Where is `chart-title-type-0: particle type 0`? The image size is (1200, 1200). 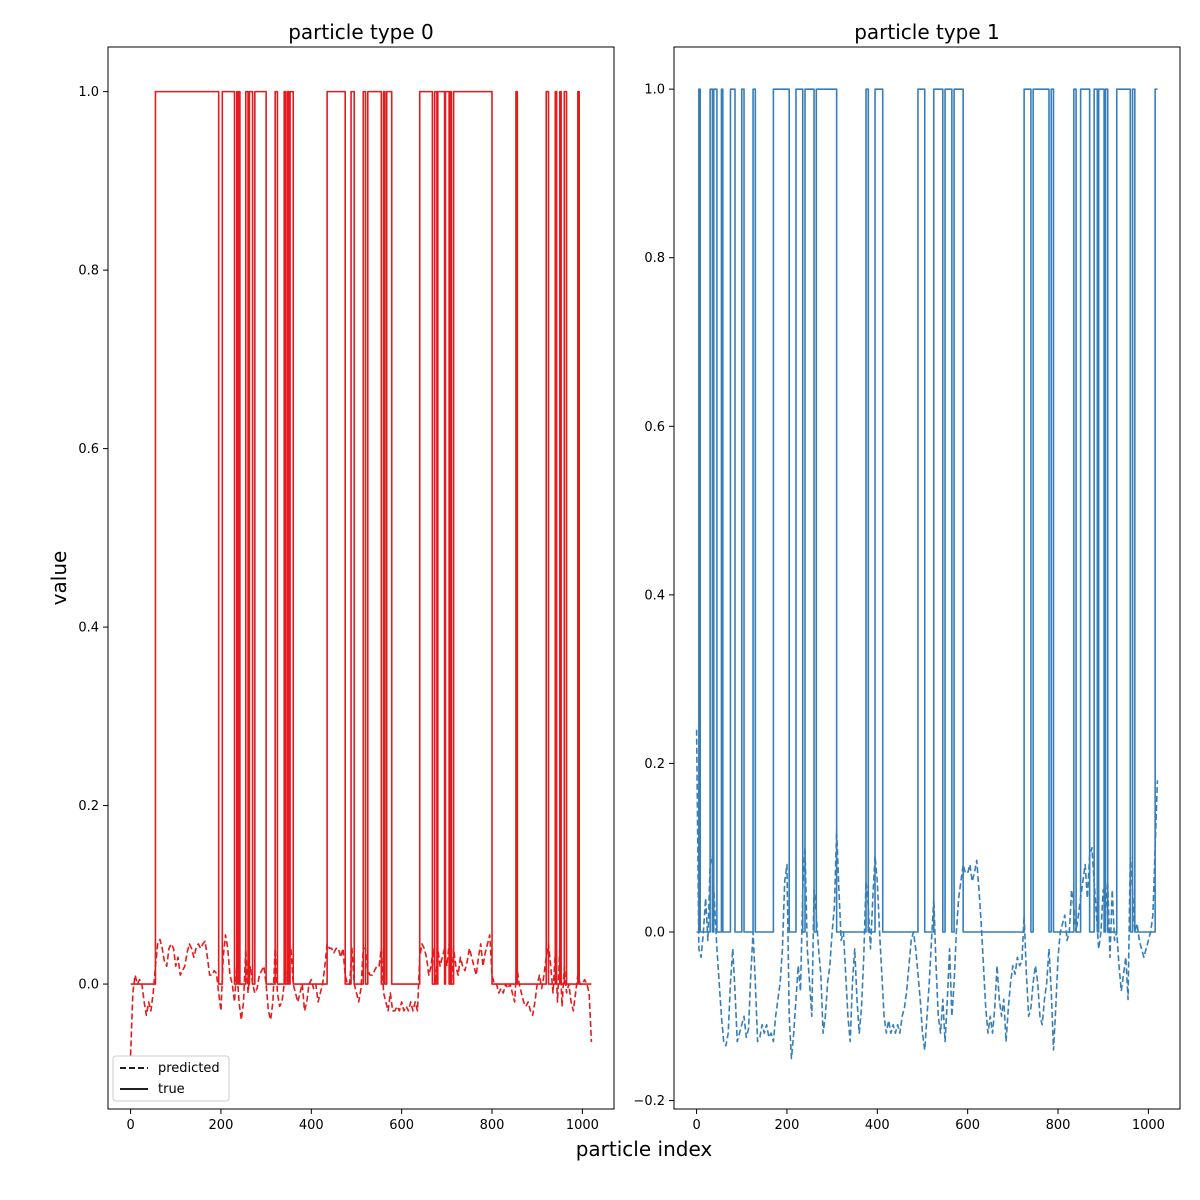 chart-title-type-0: particle type 0 is located at coordinates (361, 32).